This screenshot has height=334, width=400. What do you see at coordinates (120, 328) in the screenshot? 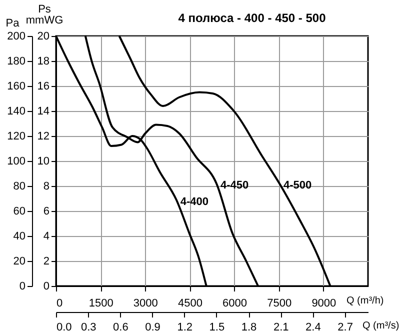
I see `x2-tick-label: 0.6` at bounding box center [120, 328].